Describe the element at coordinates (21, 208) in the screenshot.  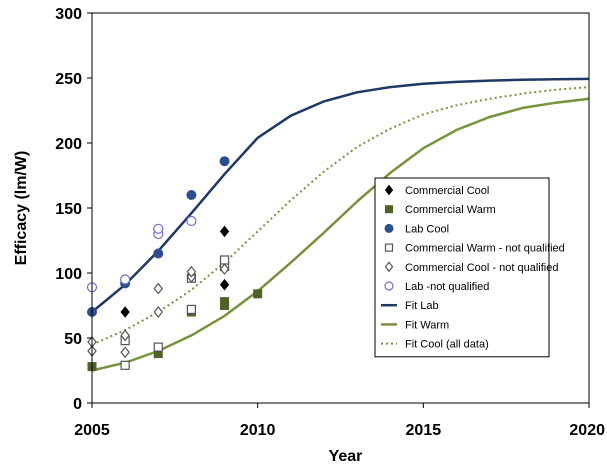
I see `y-axis-title: Efficacy (lm/W)` at that location.